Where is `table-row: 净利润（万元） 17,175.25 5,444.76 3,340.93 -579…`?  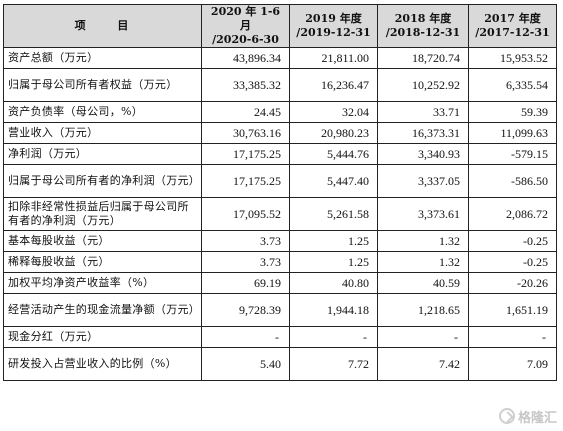
table-row: 净利润（万元） 17,175.25 5,444.76 3,340.93 -579… is located at coordinates (280, 154).